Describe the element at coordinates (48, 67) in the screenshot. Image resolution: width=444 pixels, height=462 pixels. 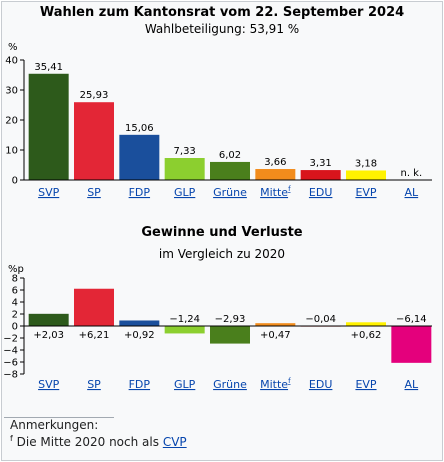
I see `data-label: 35,41` at that location.